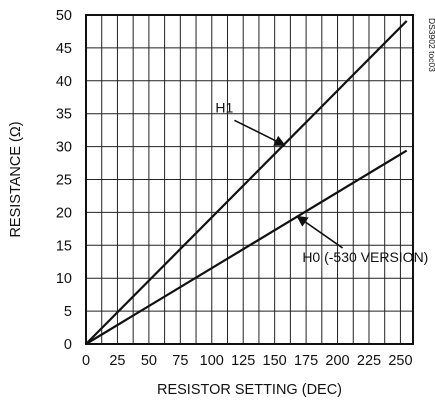  I want to click on y-tick-label: 40, so click(64, 82).